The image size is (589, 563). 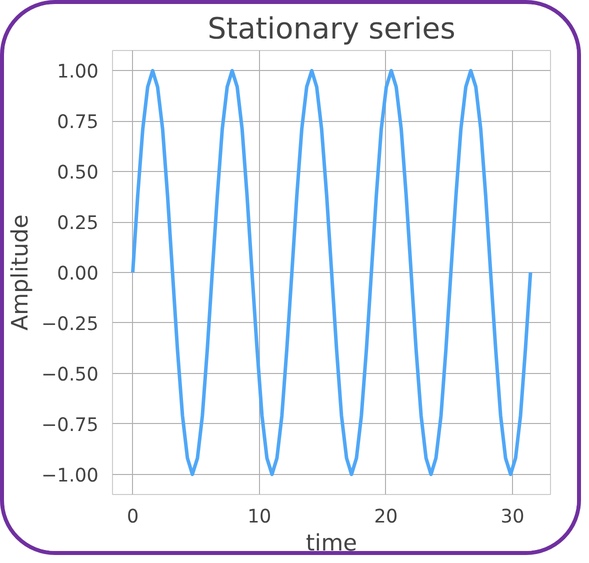 What do you see at coordinates (77, 72) in the screenshot?
I see `y-tick-label: 1.00` at bounding box center [77, 72].